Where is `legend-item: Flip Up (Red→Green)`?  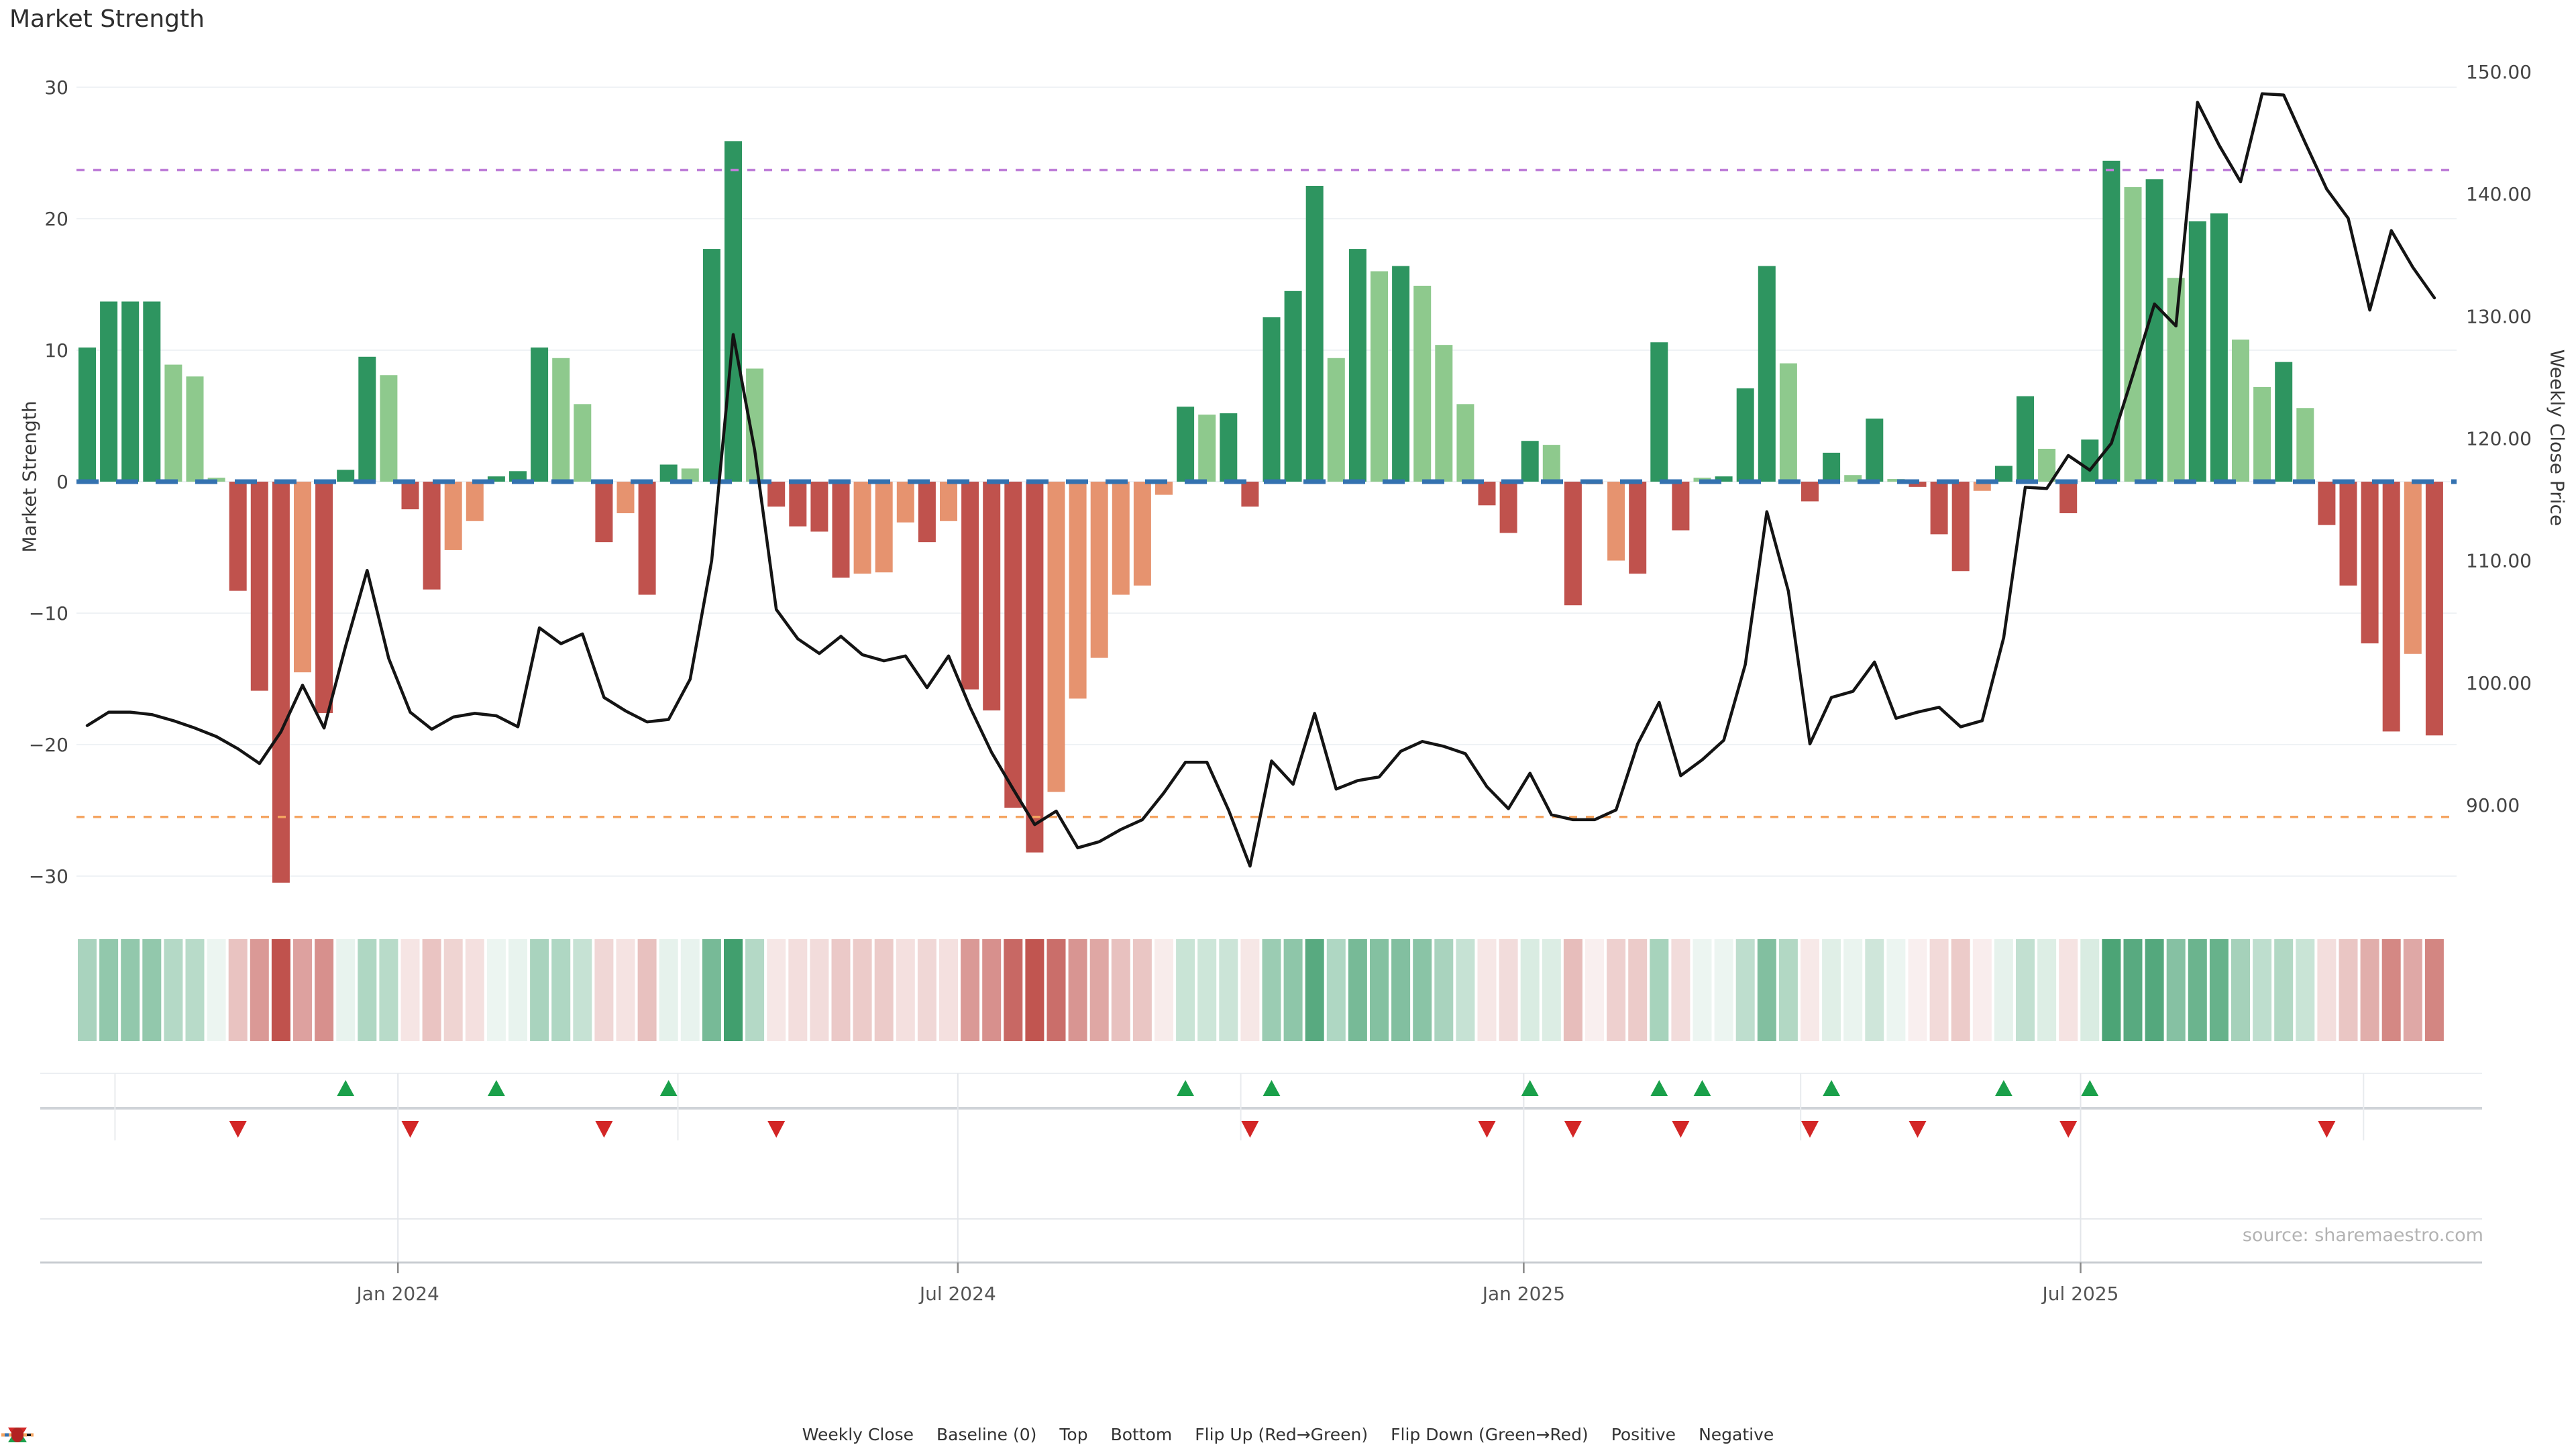 legend-item: Flip Up (Red→Green) is located at coordinates (688, 1434).